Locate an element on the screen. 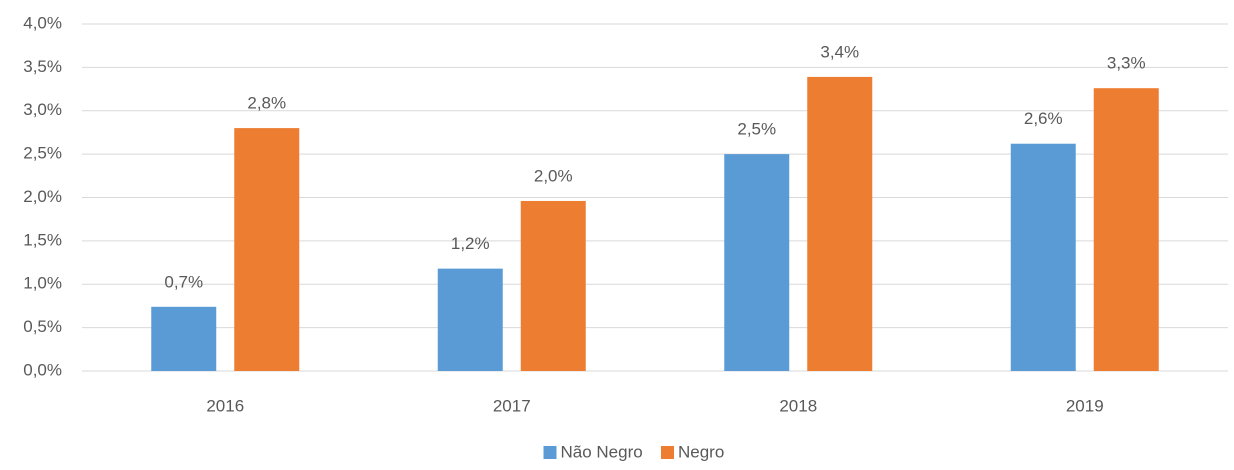 The width and height of the screenshot is (1234, 470). data-label: 2,5% is located at coordinates (756, 129).